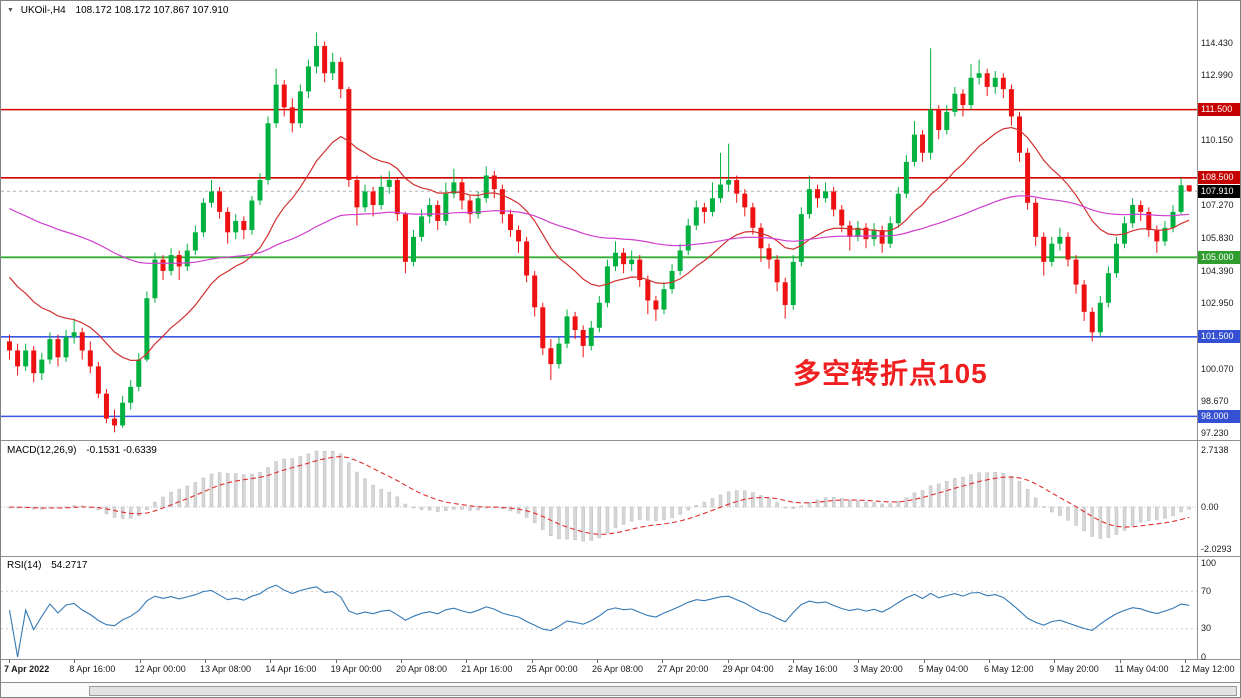 This screenshot has height=698, width=1241. I want to click on panel-separator-time, so click(620, 659).